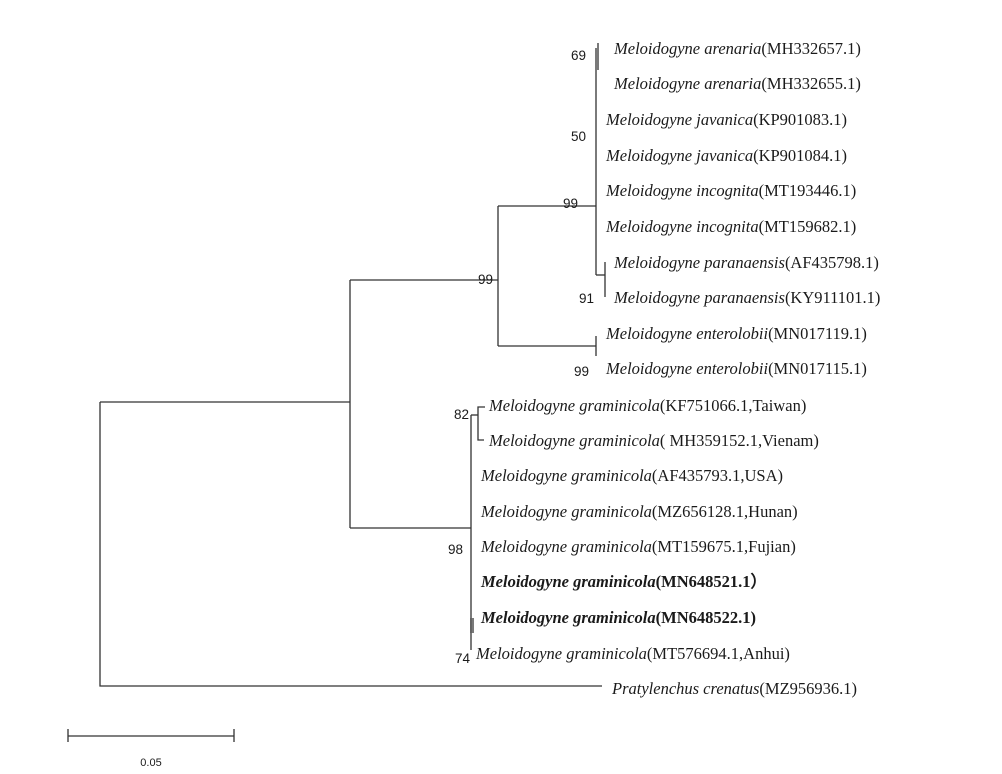 This screenshot has width=1002, height=774. Describe the element at coordinates (618, 617) in the screenshot. I see `taxon-label-bold: Meloidogyne graminicola(MN648522.1)` at that location.